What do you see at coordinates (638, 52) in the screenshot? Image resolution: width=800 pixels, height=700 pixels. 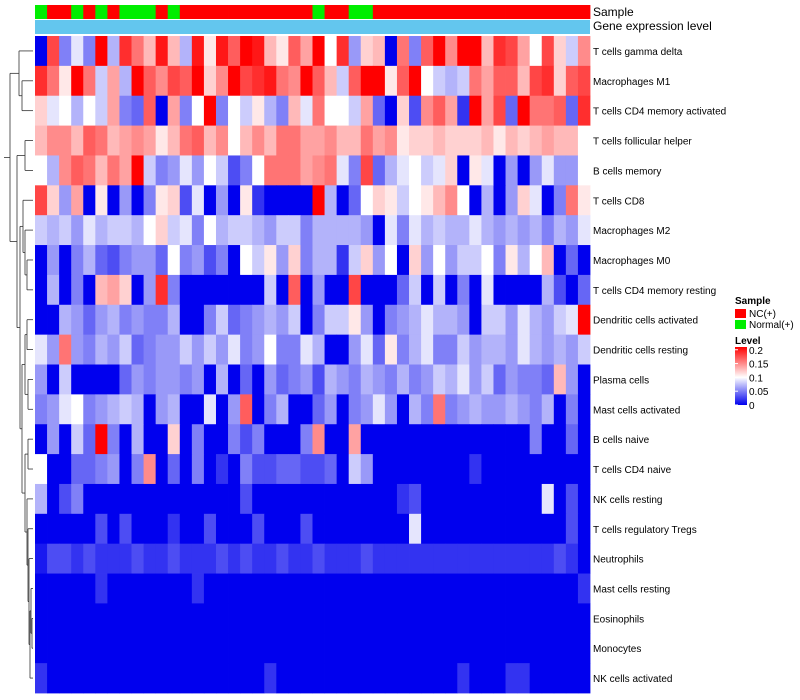 I see `row-label: T cells gamma delta` at bounding box center [638, 52].